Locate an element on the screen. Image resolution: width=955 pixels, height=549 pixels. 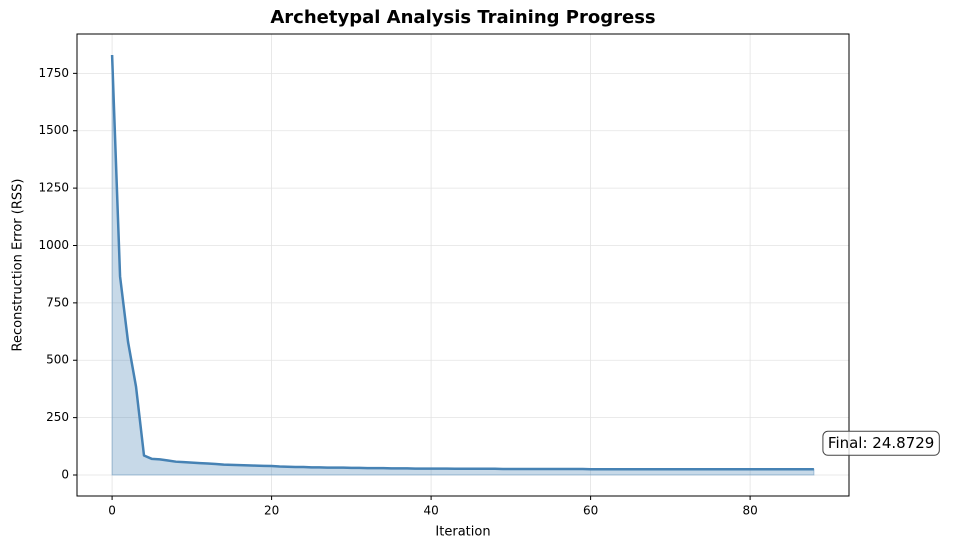
y-tick-label: 1500 is located at coordinates (53, 130).